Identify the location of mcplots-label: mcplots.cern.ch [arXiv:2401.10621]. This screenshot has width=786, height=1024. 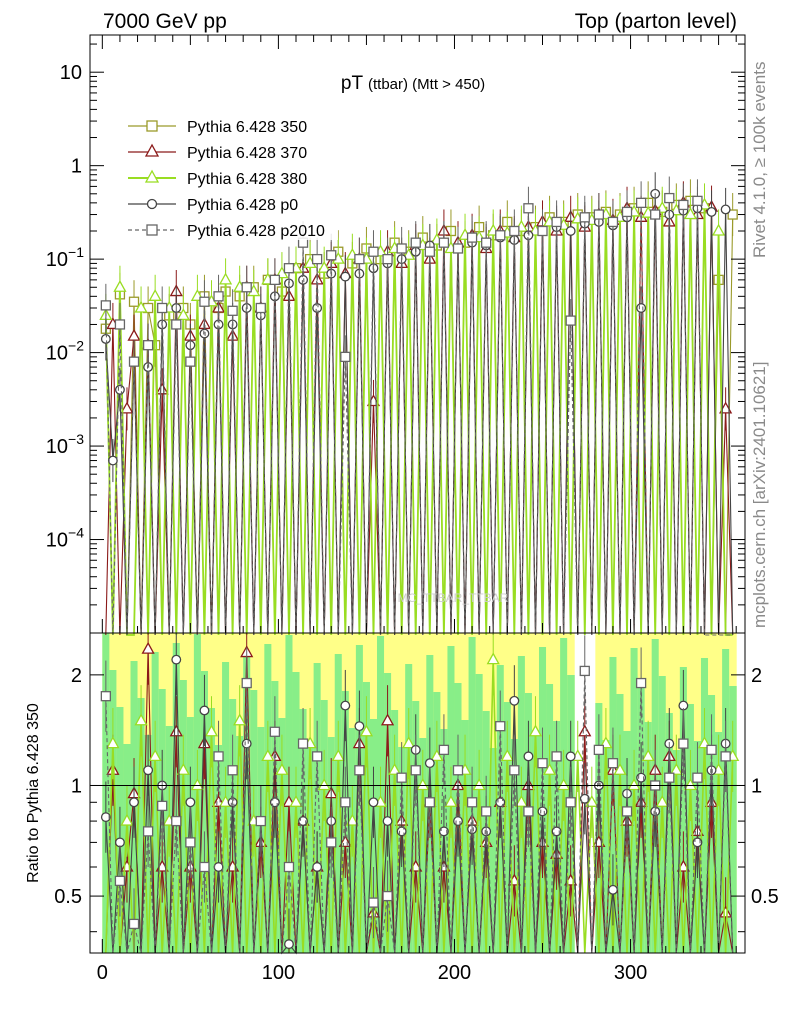
(759, 495).